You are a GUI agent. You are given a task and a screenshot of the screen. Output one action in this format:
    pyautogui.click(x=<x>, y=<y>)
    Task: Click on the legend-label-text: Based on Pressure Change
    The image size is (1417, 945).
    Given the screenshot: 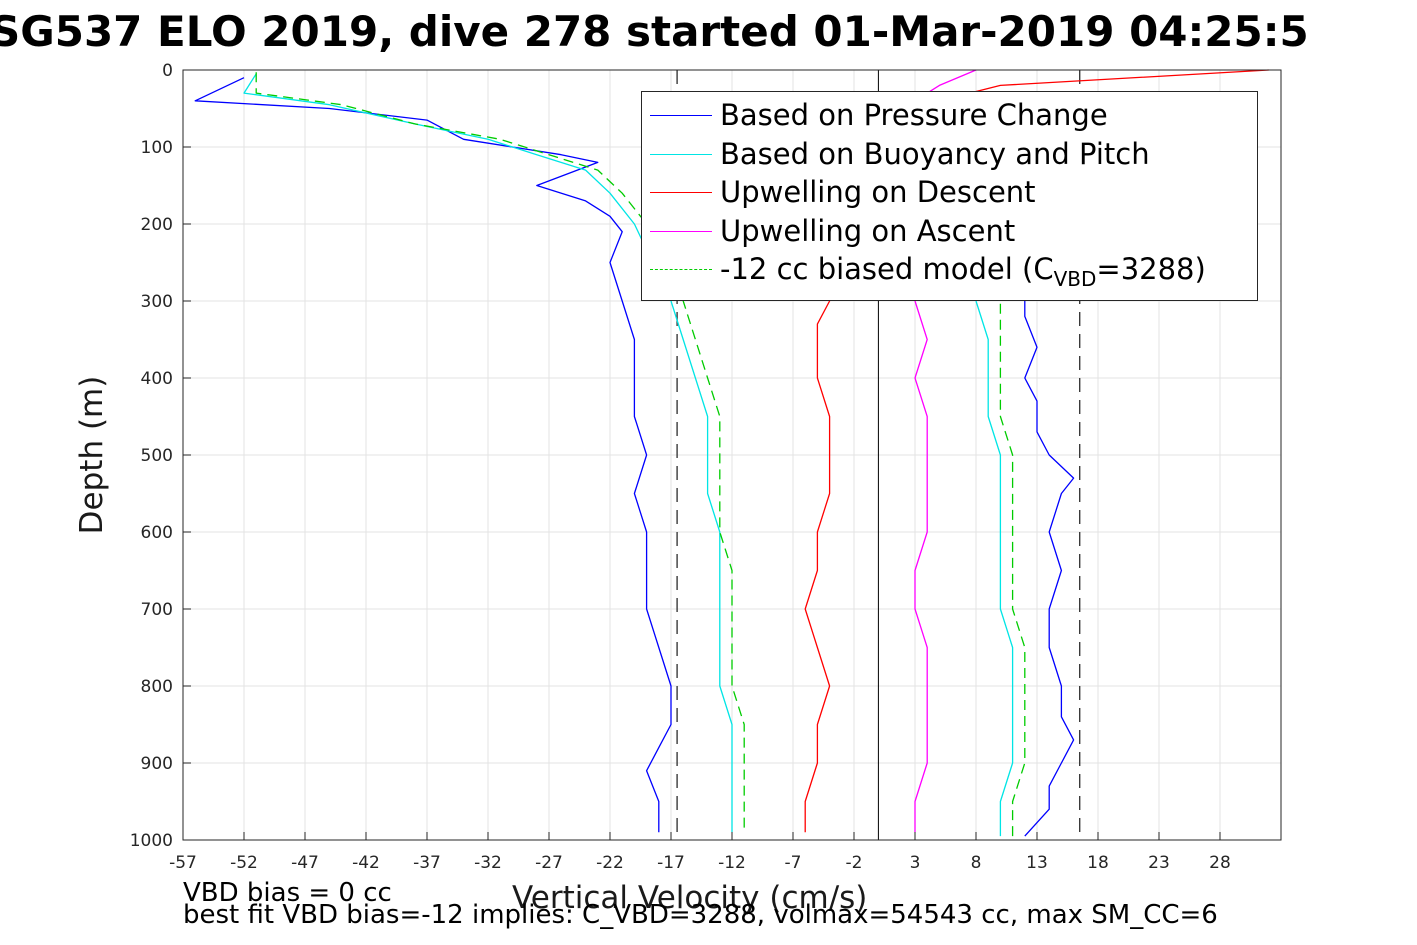 What is the action you would take?
    pyautogui.click(x=914, y=115)
    